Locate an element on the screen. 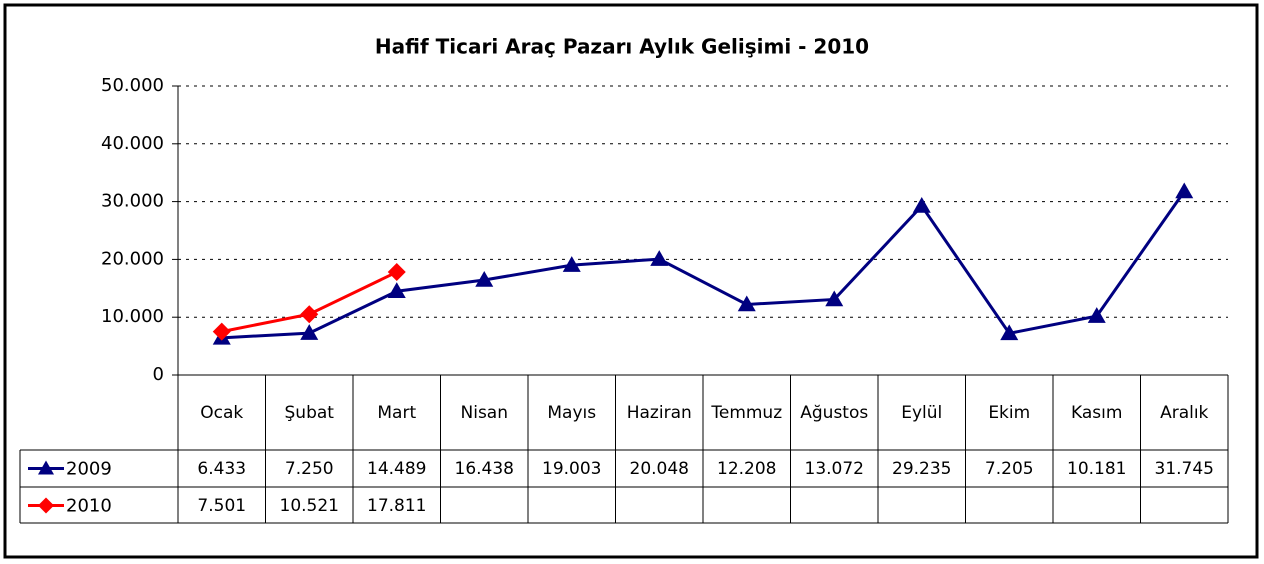 This screenshot has width=1264, height=564. table-cell: 7.205 is located at coordinates (1009, 468).